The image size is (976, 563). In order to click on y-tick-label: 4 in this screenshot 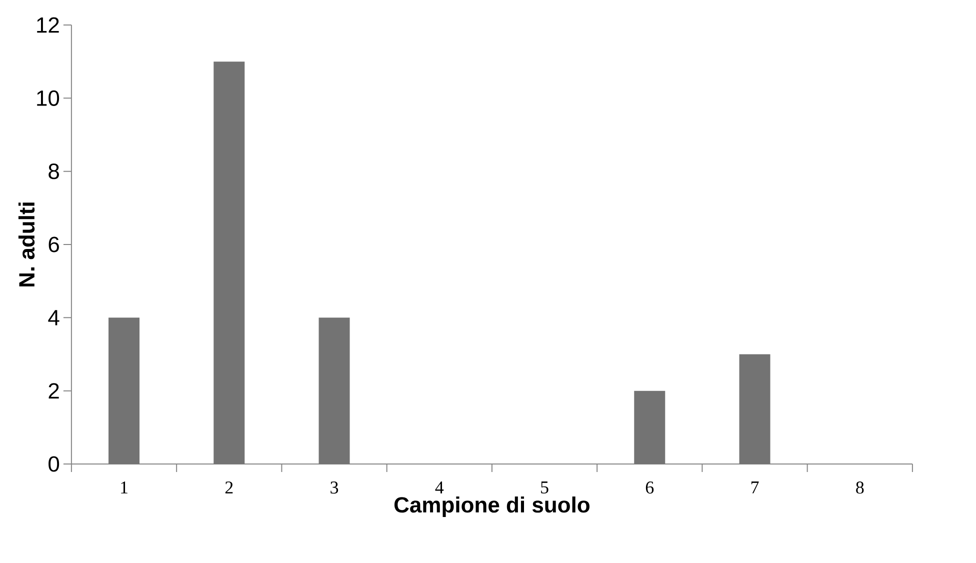, I will do `click(54, 318)`.